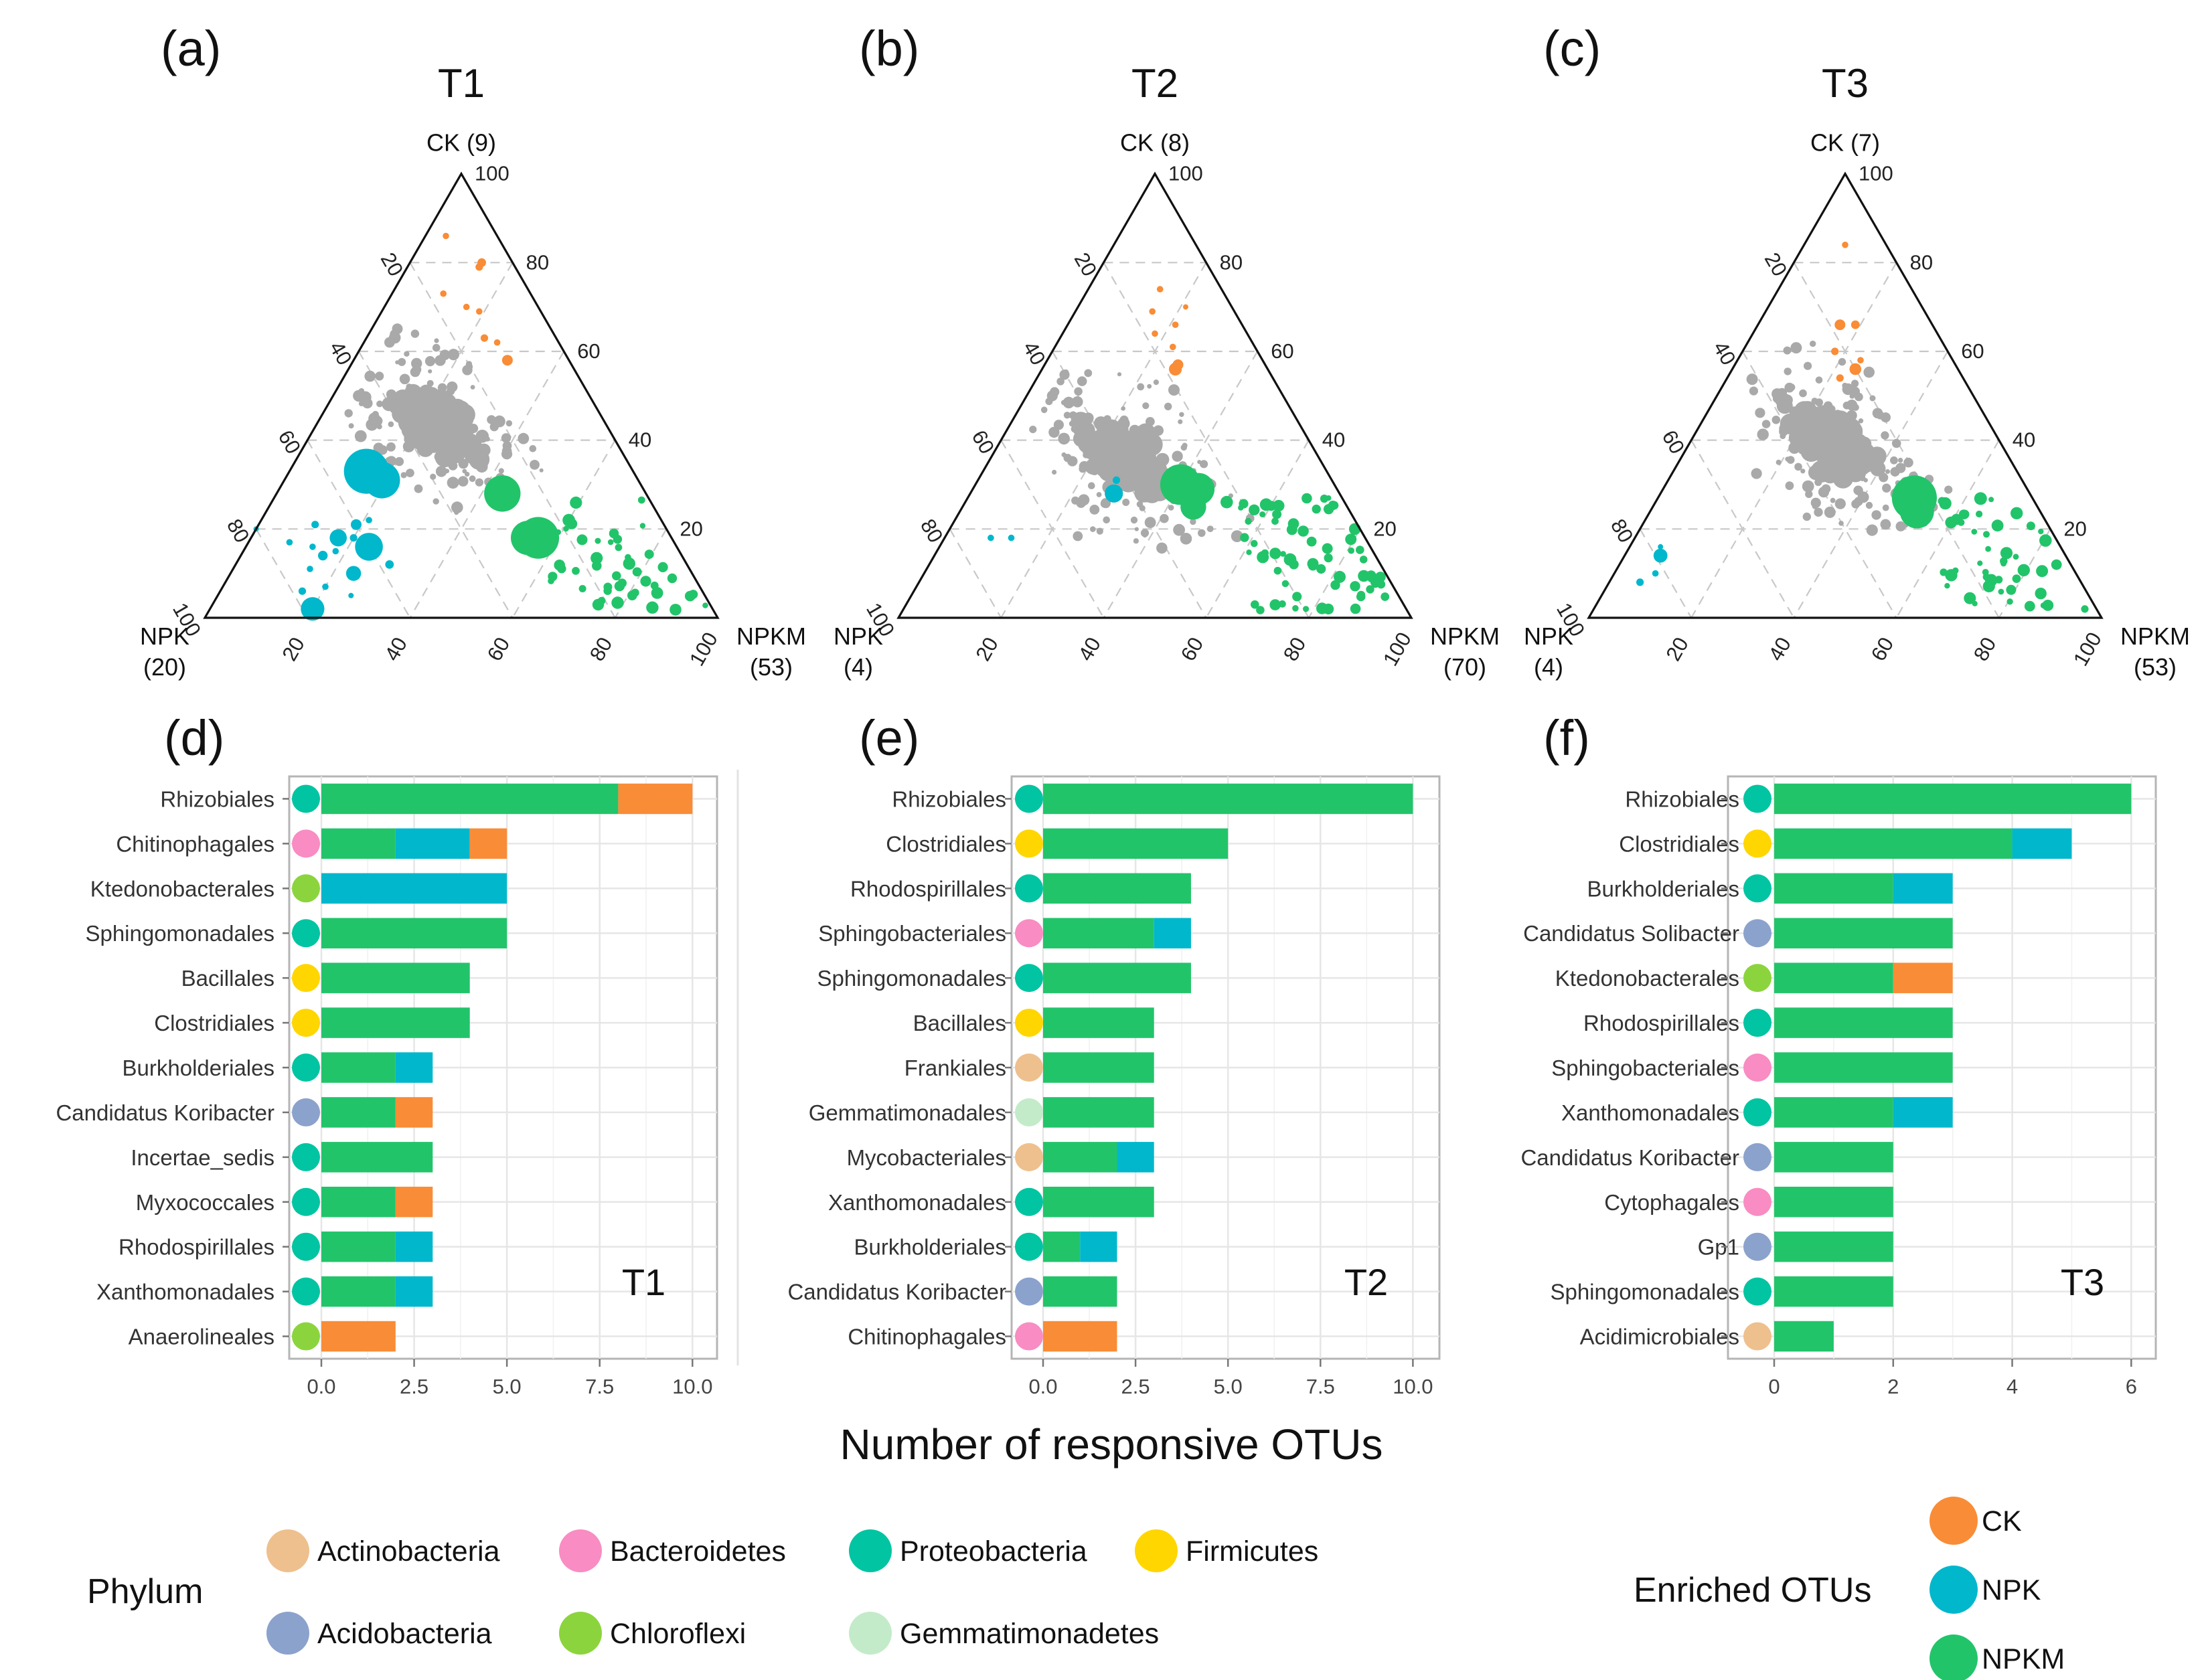 Image resolution: width=2206 pixels, height=1680 pixels. I want to click on x-tick-label: 10.0, so click(1413, 1386).